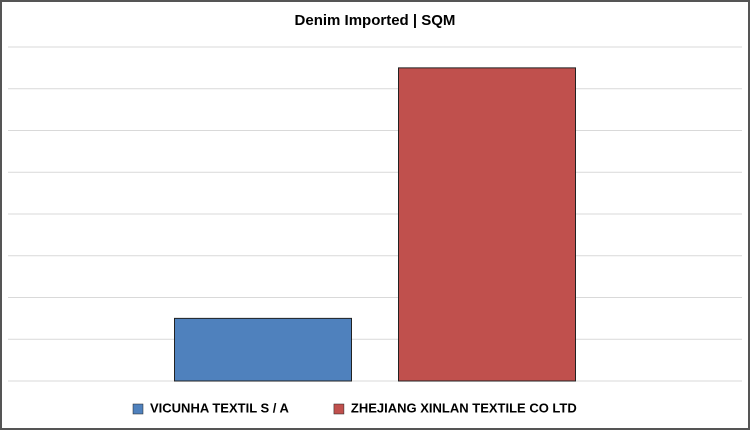  What do you see at coordinates (220, 407) in the screenshot?
I see `legend-label: VICUNHA TEXTIL S / A` at bounding box center [220, 407].